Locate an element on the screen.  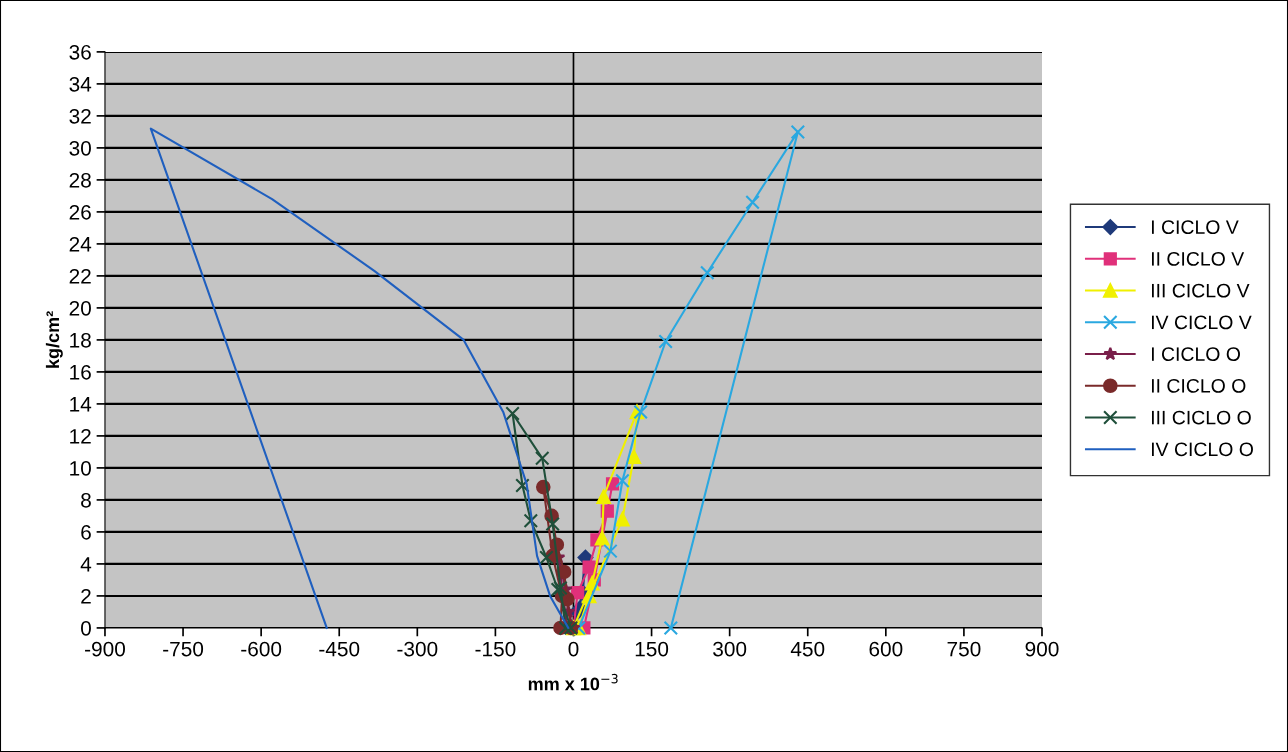
legend-label: III CICLO V is located at coordinates (1200, 290).